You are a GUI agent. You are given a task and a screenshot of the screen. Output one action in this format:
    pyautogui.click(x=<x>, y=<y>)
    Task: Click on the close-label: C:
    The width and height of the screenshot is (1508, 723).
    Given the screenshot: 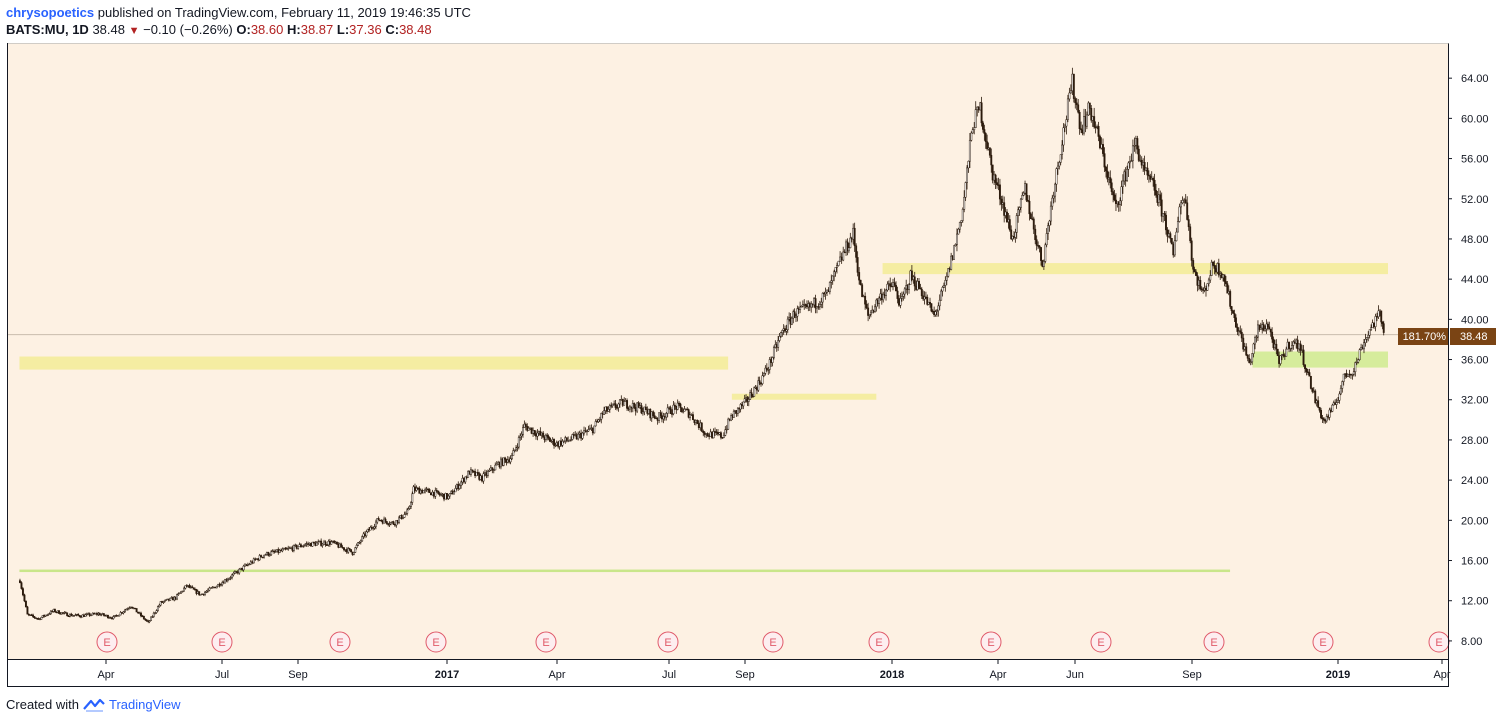 What is the action you would take?
    pyautogui.click(x=392, y=29)
    